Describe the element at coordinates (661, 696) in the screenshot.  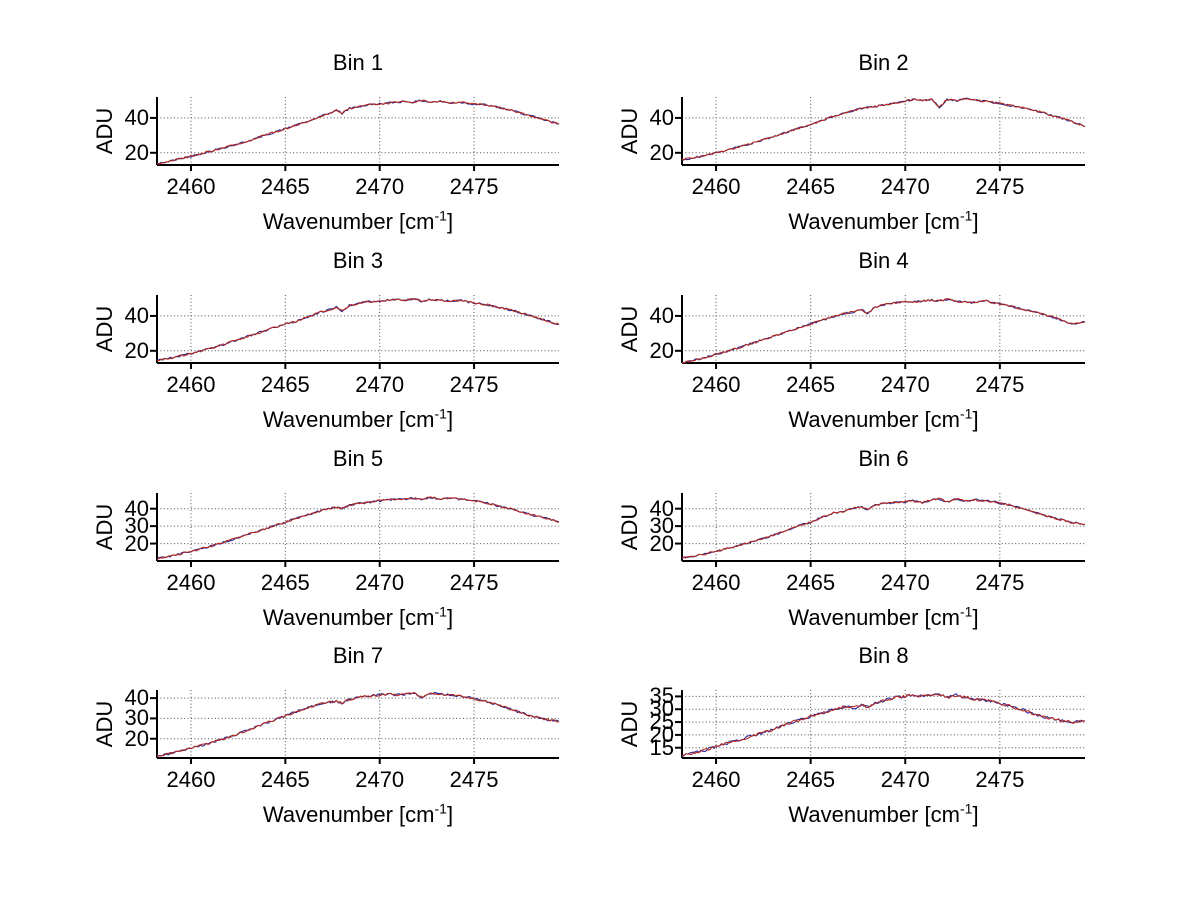
I see `y-tick-label: 35` at that location.